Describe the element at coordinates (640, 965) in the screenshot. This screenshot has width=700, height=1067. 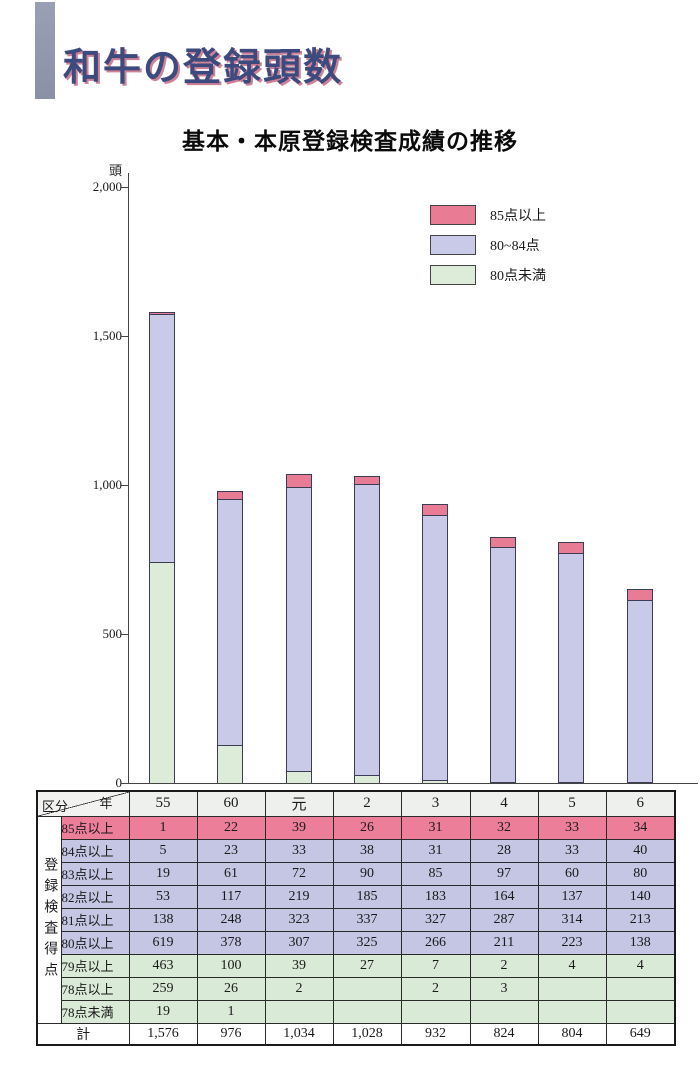
I see `value-cell: 4` at that location.